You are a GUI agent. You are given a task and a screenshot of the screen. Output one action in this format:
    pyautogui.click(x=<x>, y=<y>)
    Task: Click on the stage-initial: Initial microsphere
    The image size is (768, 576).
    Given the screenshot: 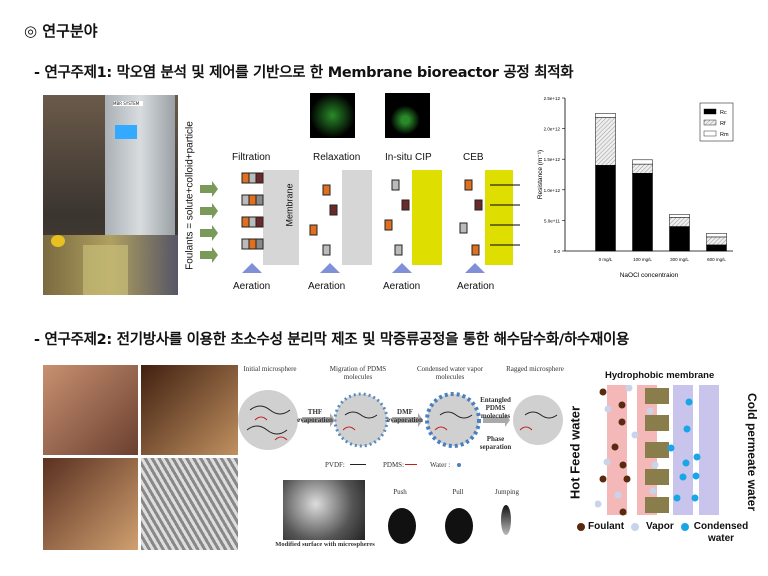 What is the action you would take?
    pyautogui.click(x=270, y=369)
    